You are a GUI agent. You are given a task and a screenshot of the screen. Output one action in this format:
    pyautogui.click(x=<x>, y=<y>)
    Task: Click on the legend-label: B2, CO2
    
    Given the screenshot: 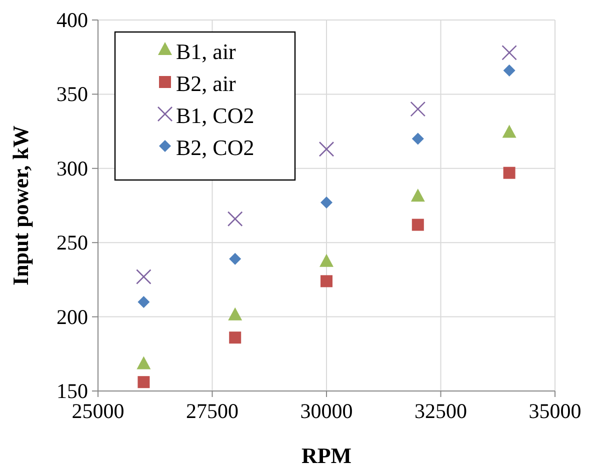 What is the action you would take?
    pyautogui.click(x=215, y=147)
    